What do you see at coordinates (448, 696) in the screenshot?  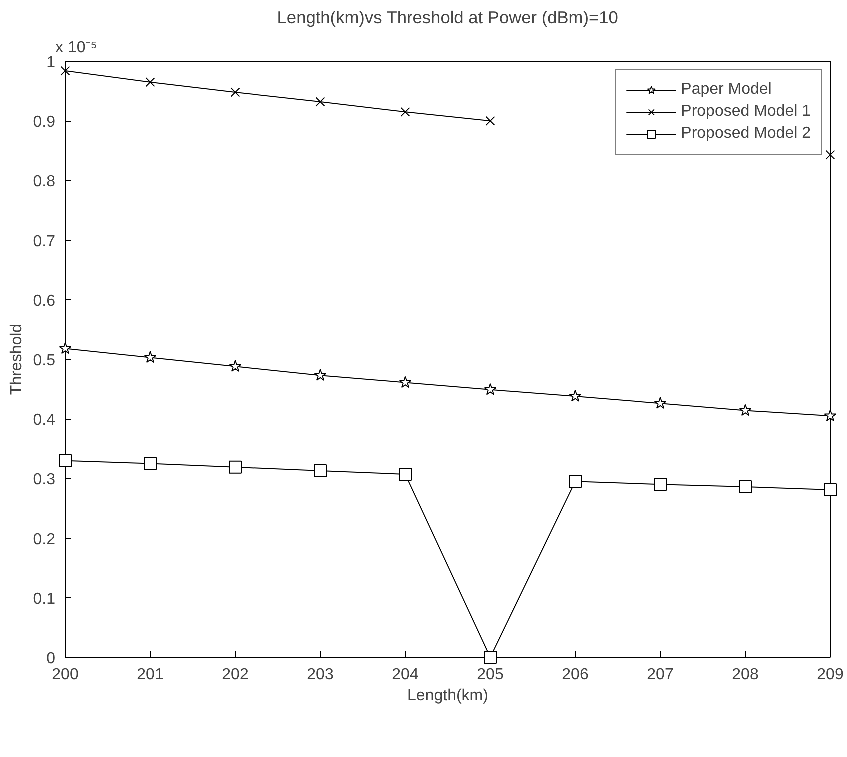 I see `x-axis-title: Length(km)` at bounding box center [448, 696].